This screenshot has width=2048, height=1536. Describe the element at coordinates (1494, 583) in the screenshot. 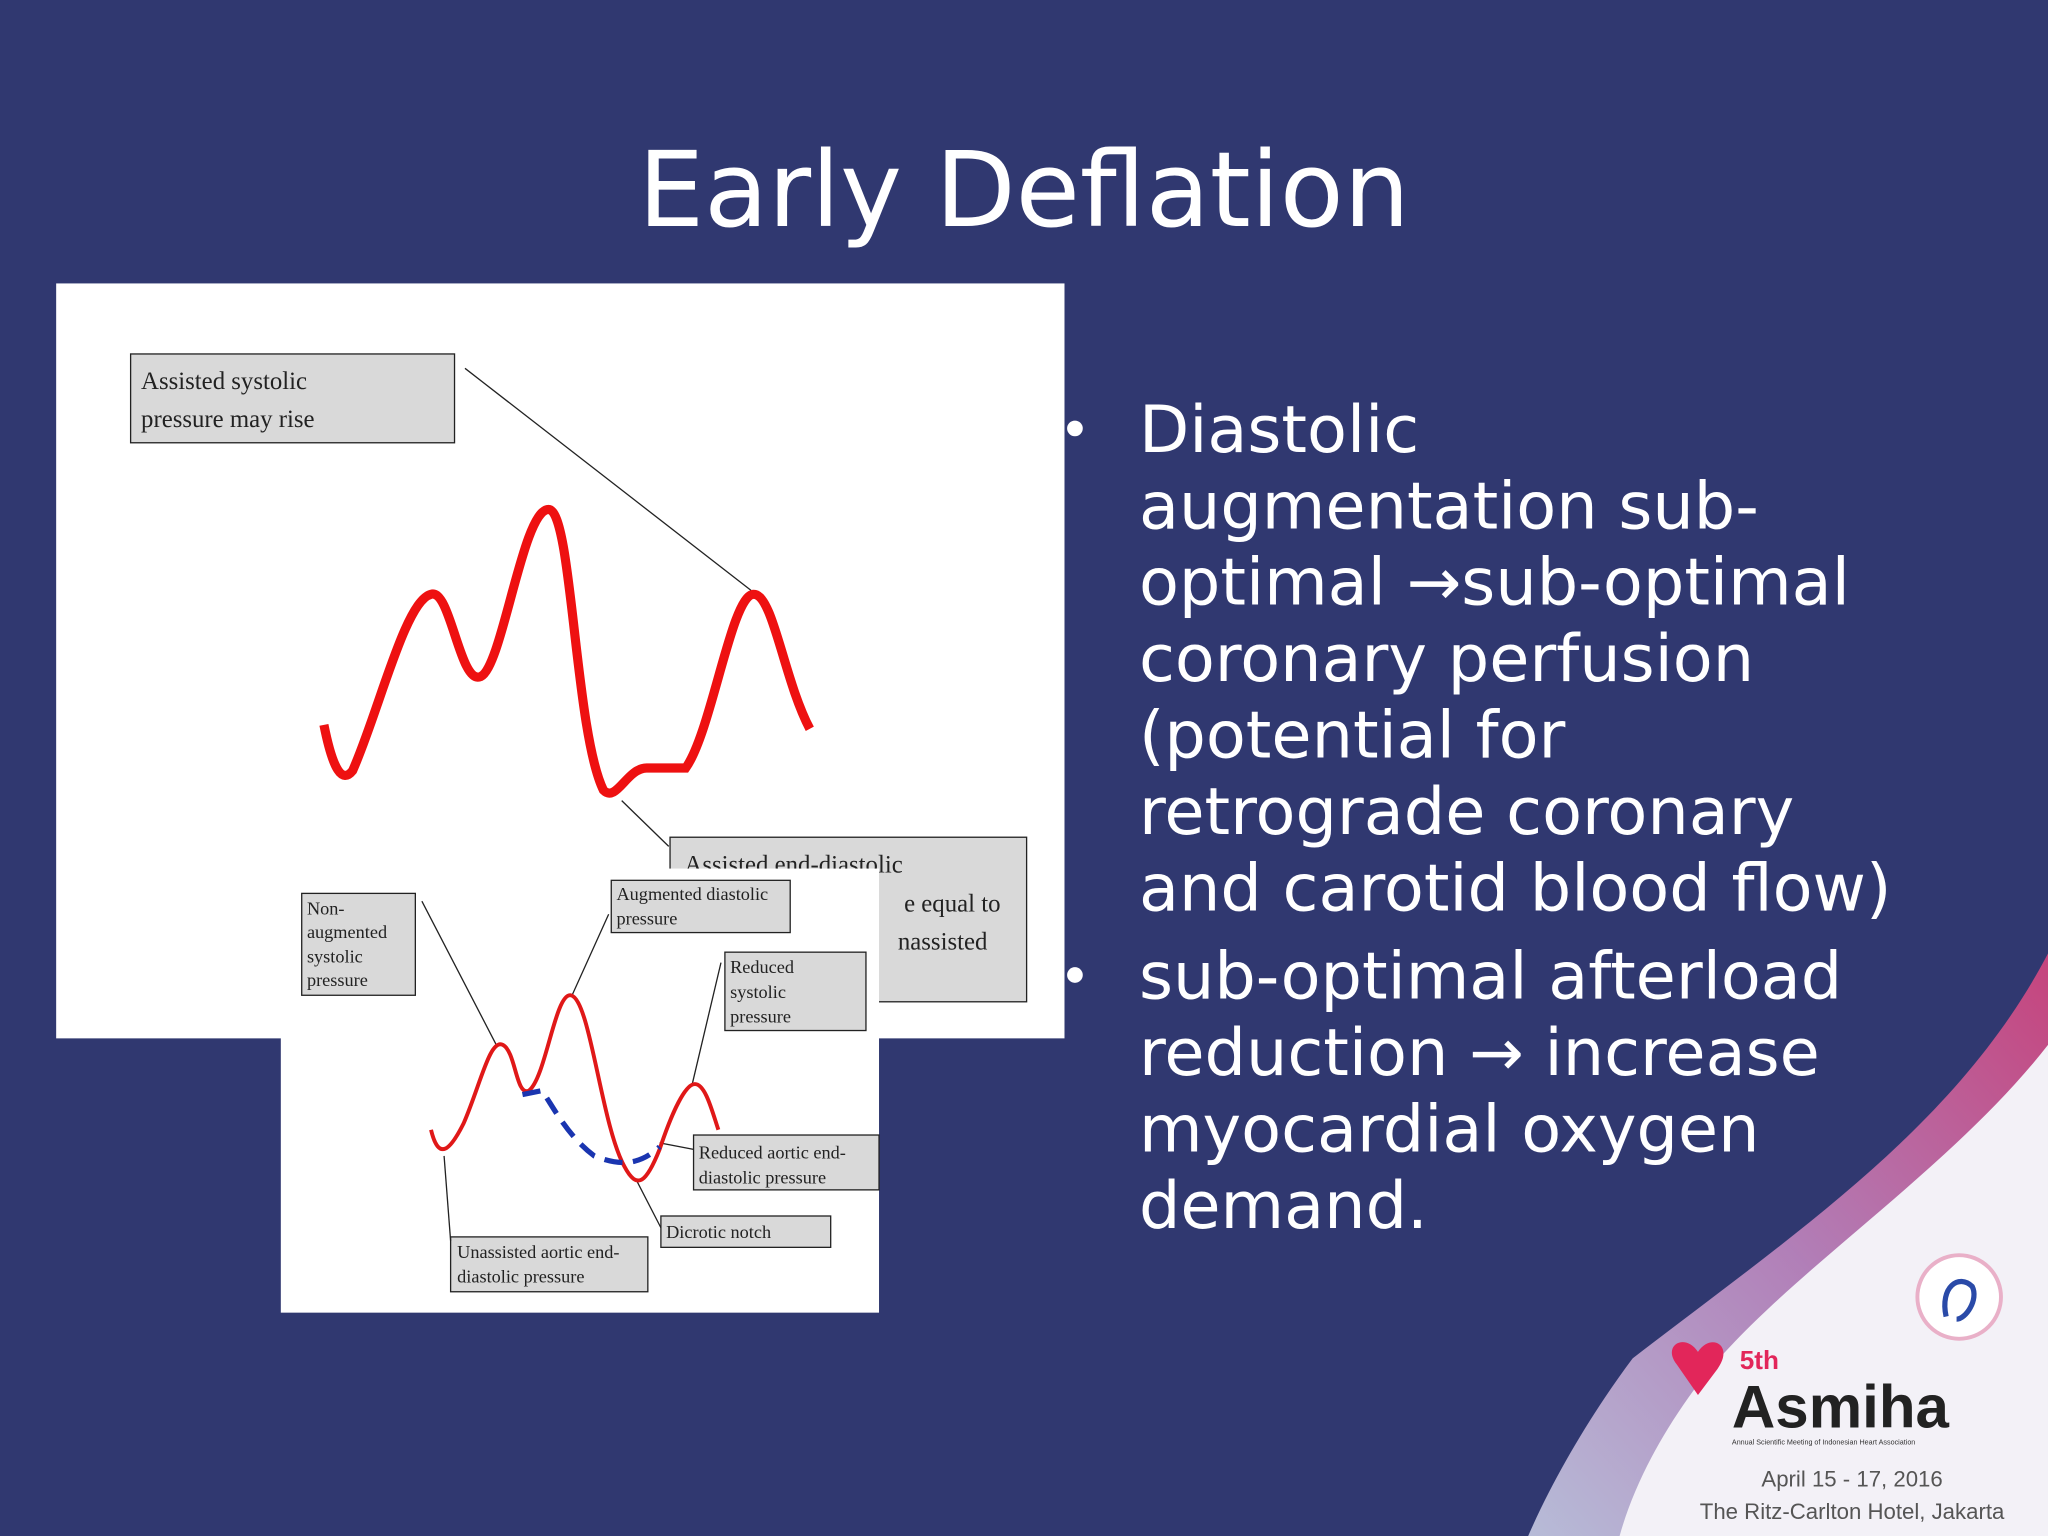

I see `bullet-text: optimal →sub-optimal` at that location.